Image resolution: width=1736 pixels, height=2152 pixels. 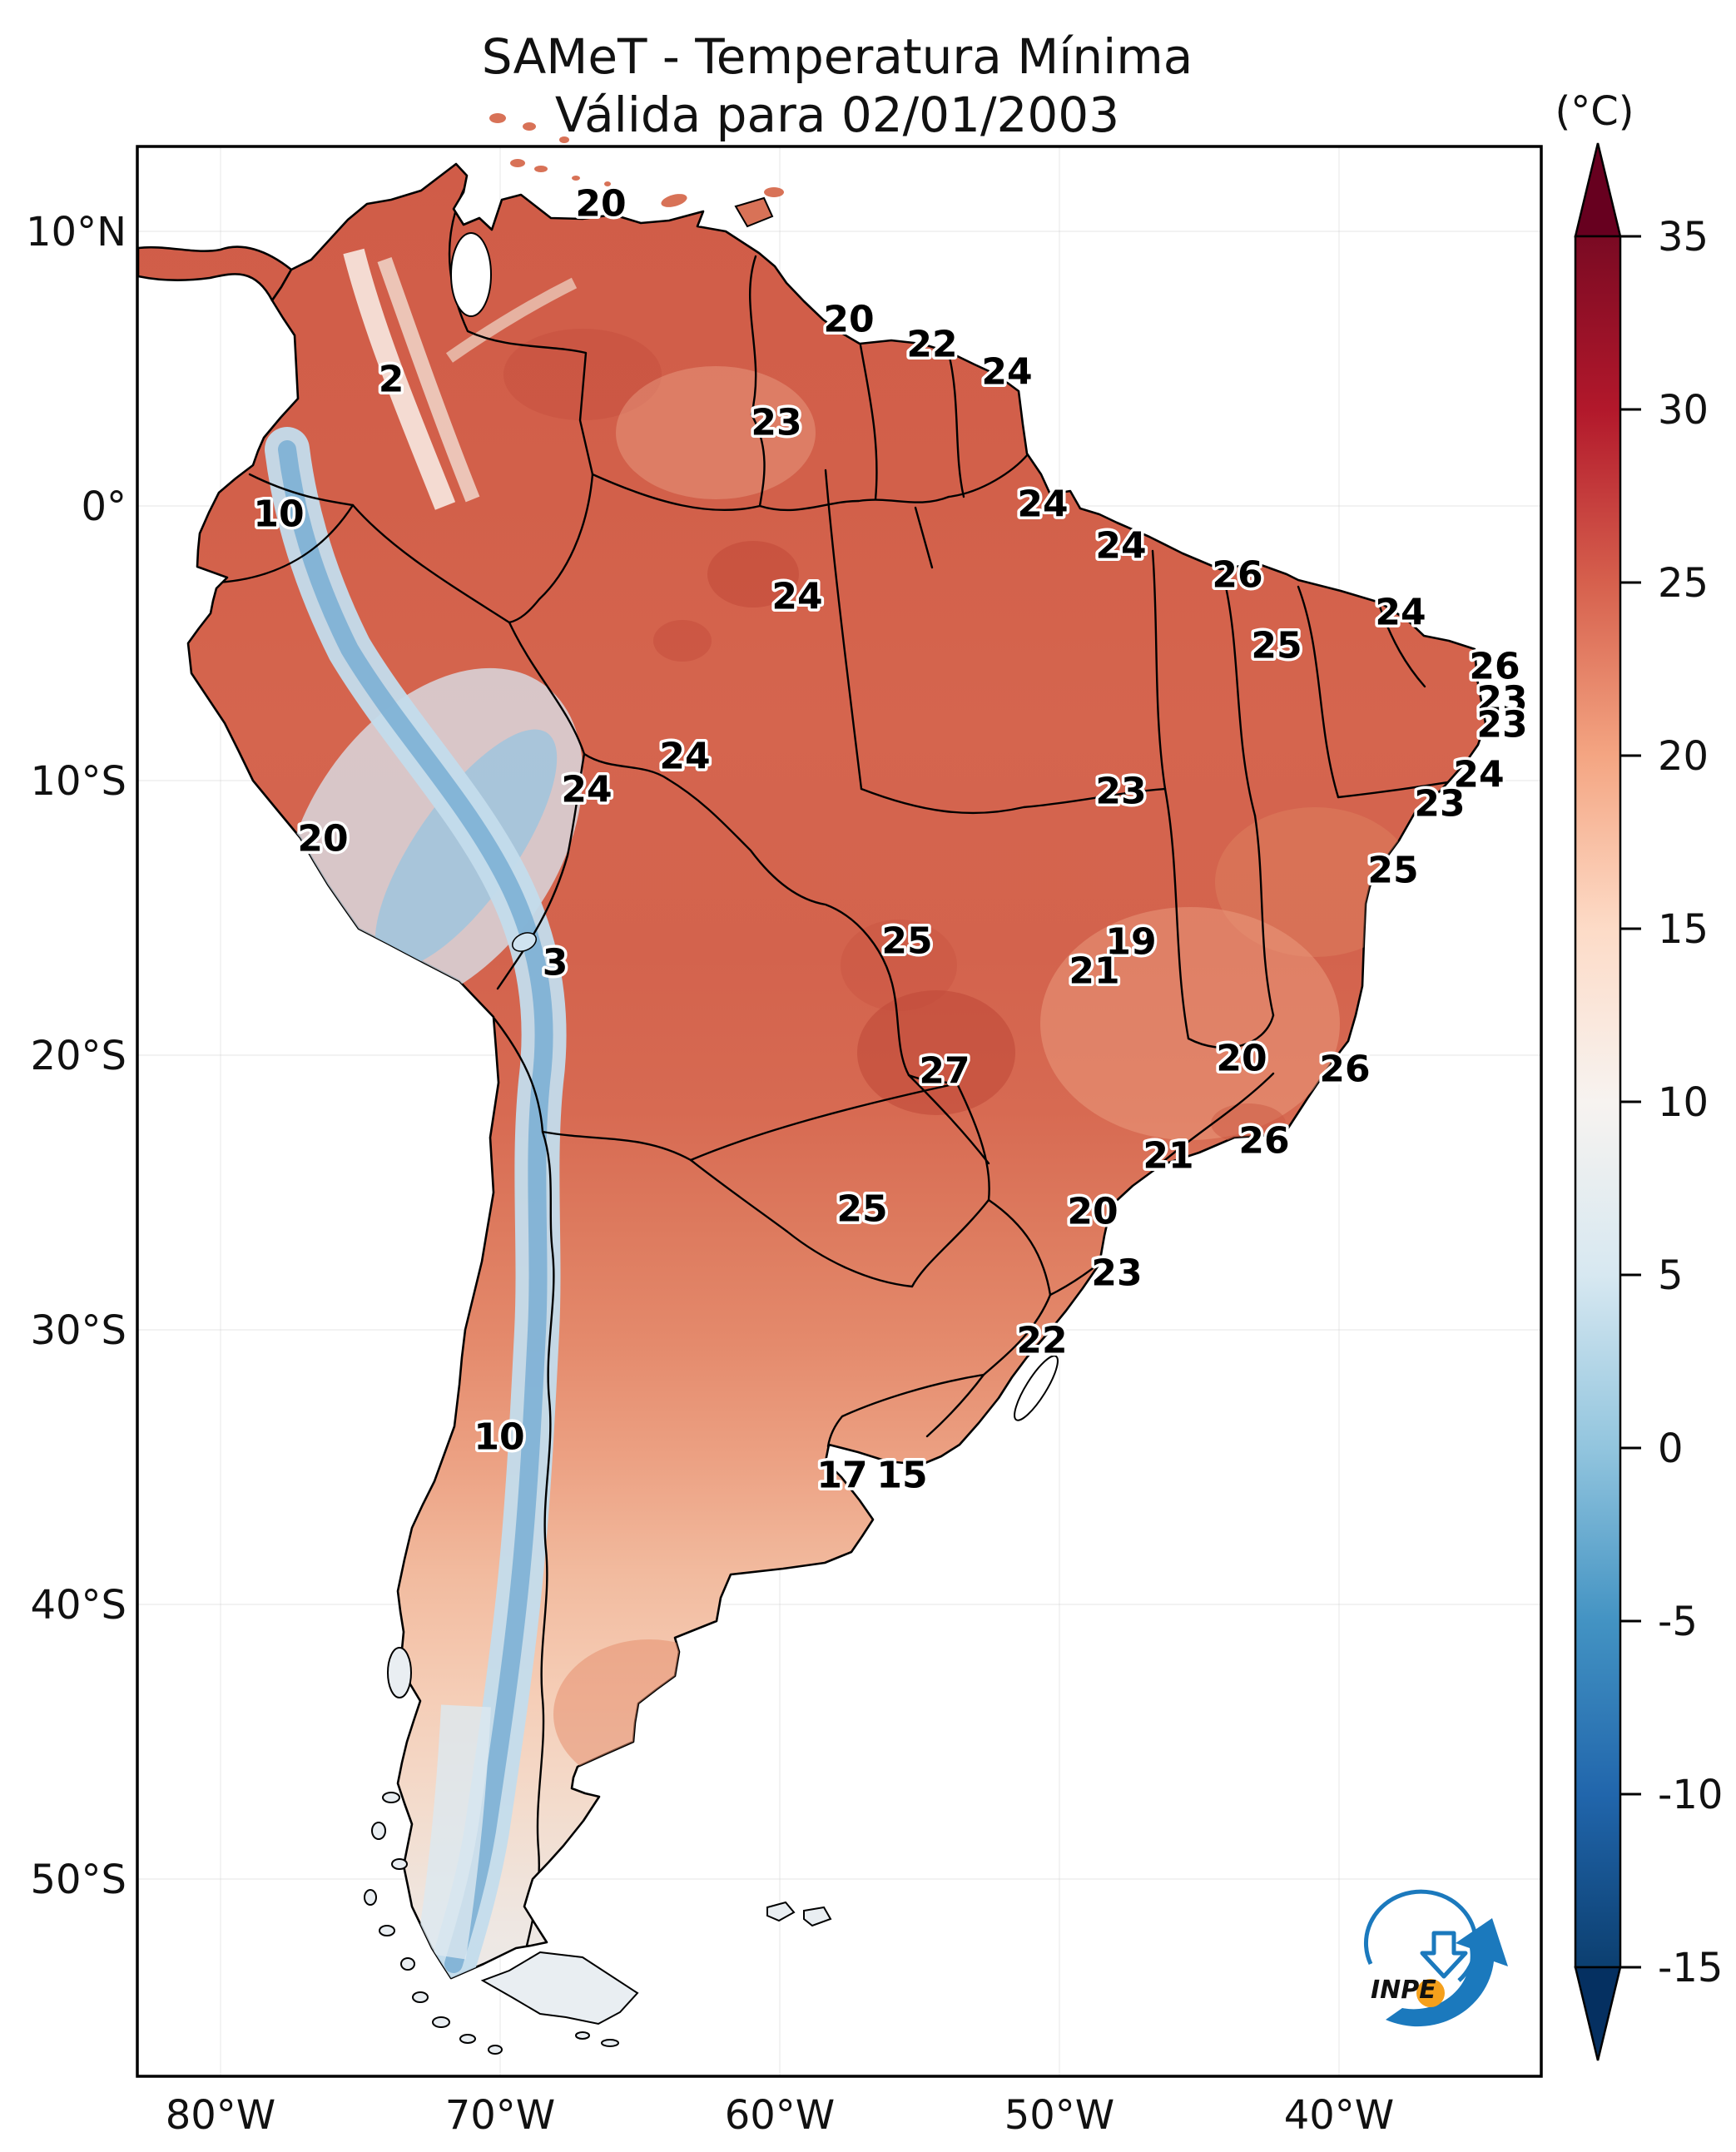 What do you see at coordinates (560, 1988) in the screenshot?
I see `tierra-del-fuego` at bounding box center [560, 1988].